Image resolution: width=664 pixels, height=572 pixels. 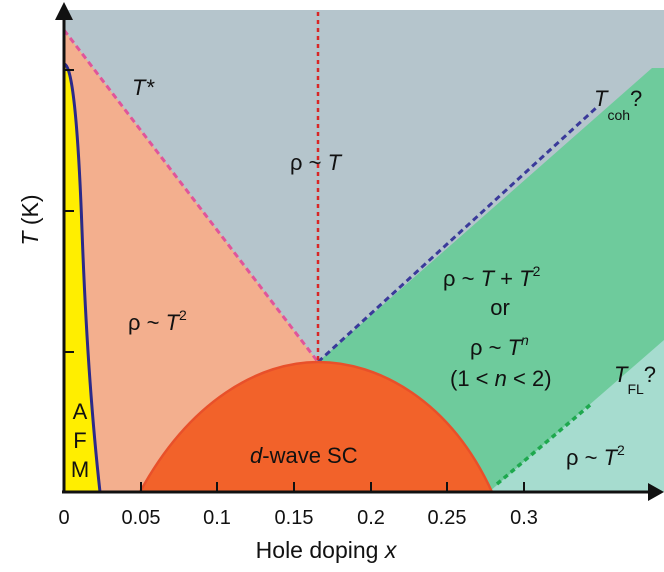 I want to click on y-axis-arrow, so click(x=64, y=11).